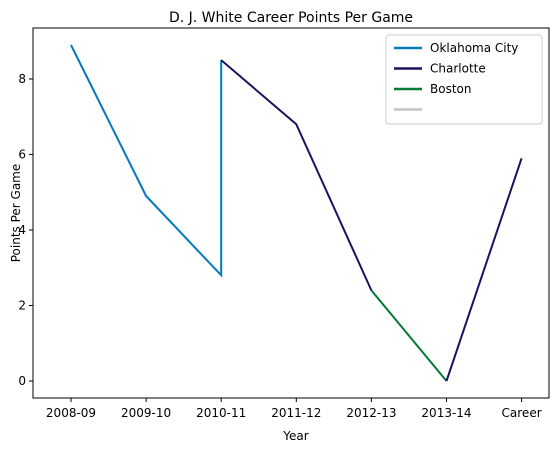  I want to click on y-axis: 0 2 4 6 8, so click(25, 230).